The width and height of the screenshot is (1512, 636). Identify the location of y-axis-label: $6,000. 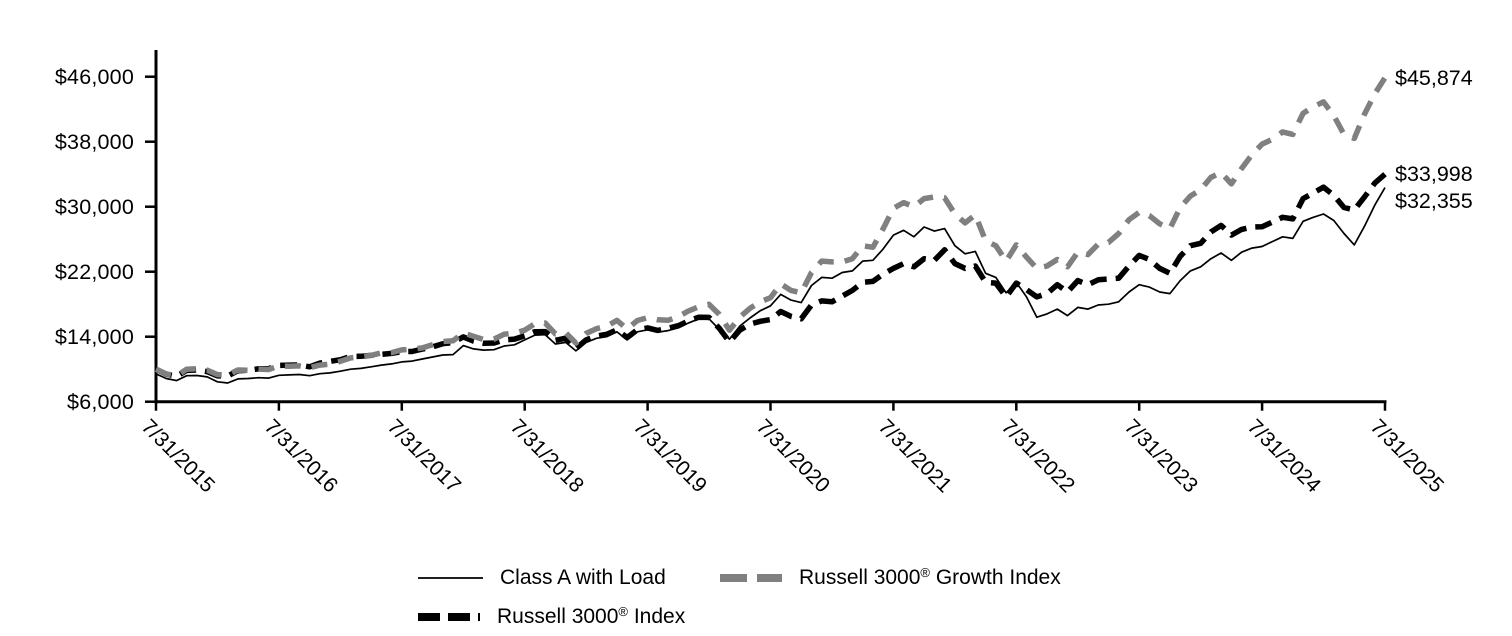
(100, 401).